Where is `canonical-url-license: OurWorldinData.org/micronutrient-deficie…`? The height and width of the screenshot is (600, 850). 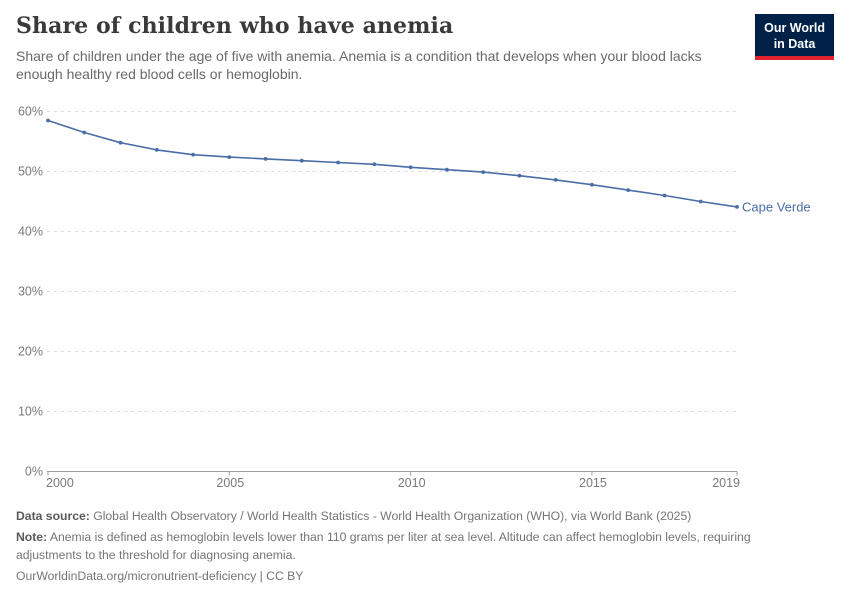 canonical-url-license: OurWorldinData.org/micronutrient-deficie… is located at coordinates (160, 575).